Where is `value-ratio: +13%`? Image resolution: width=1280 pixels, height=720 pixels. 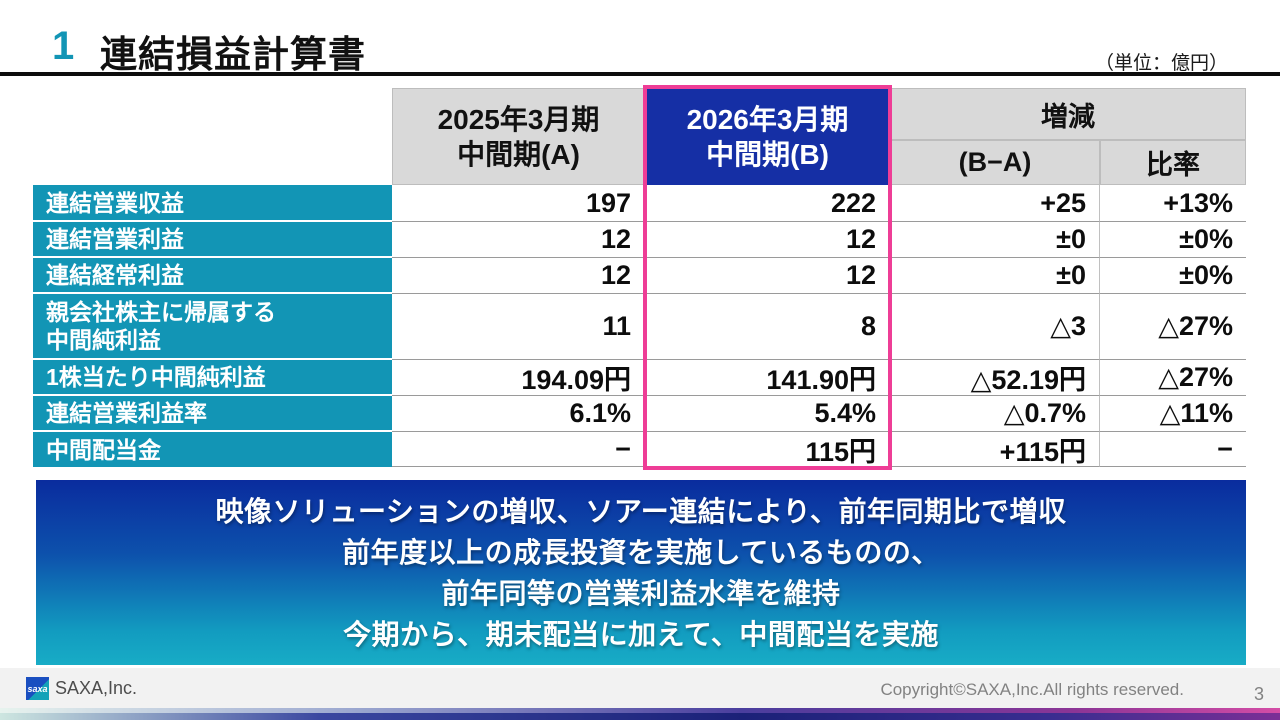 value-ratio: +13% is located at coordinates (1173, 203).